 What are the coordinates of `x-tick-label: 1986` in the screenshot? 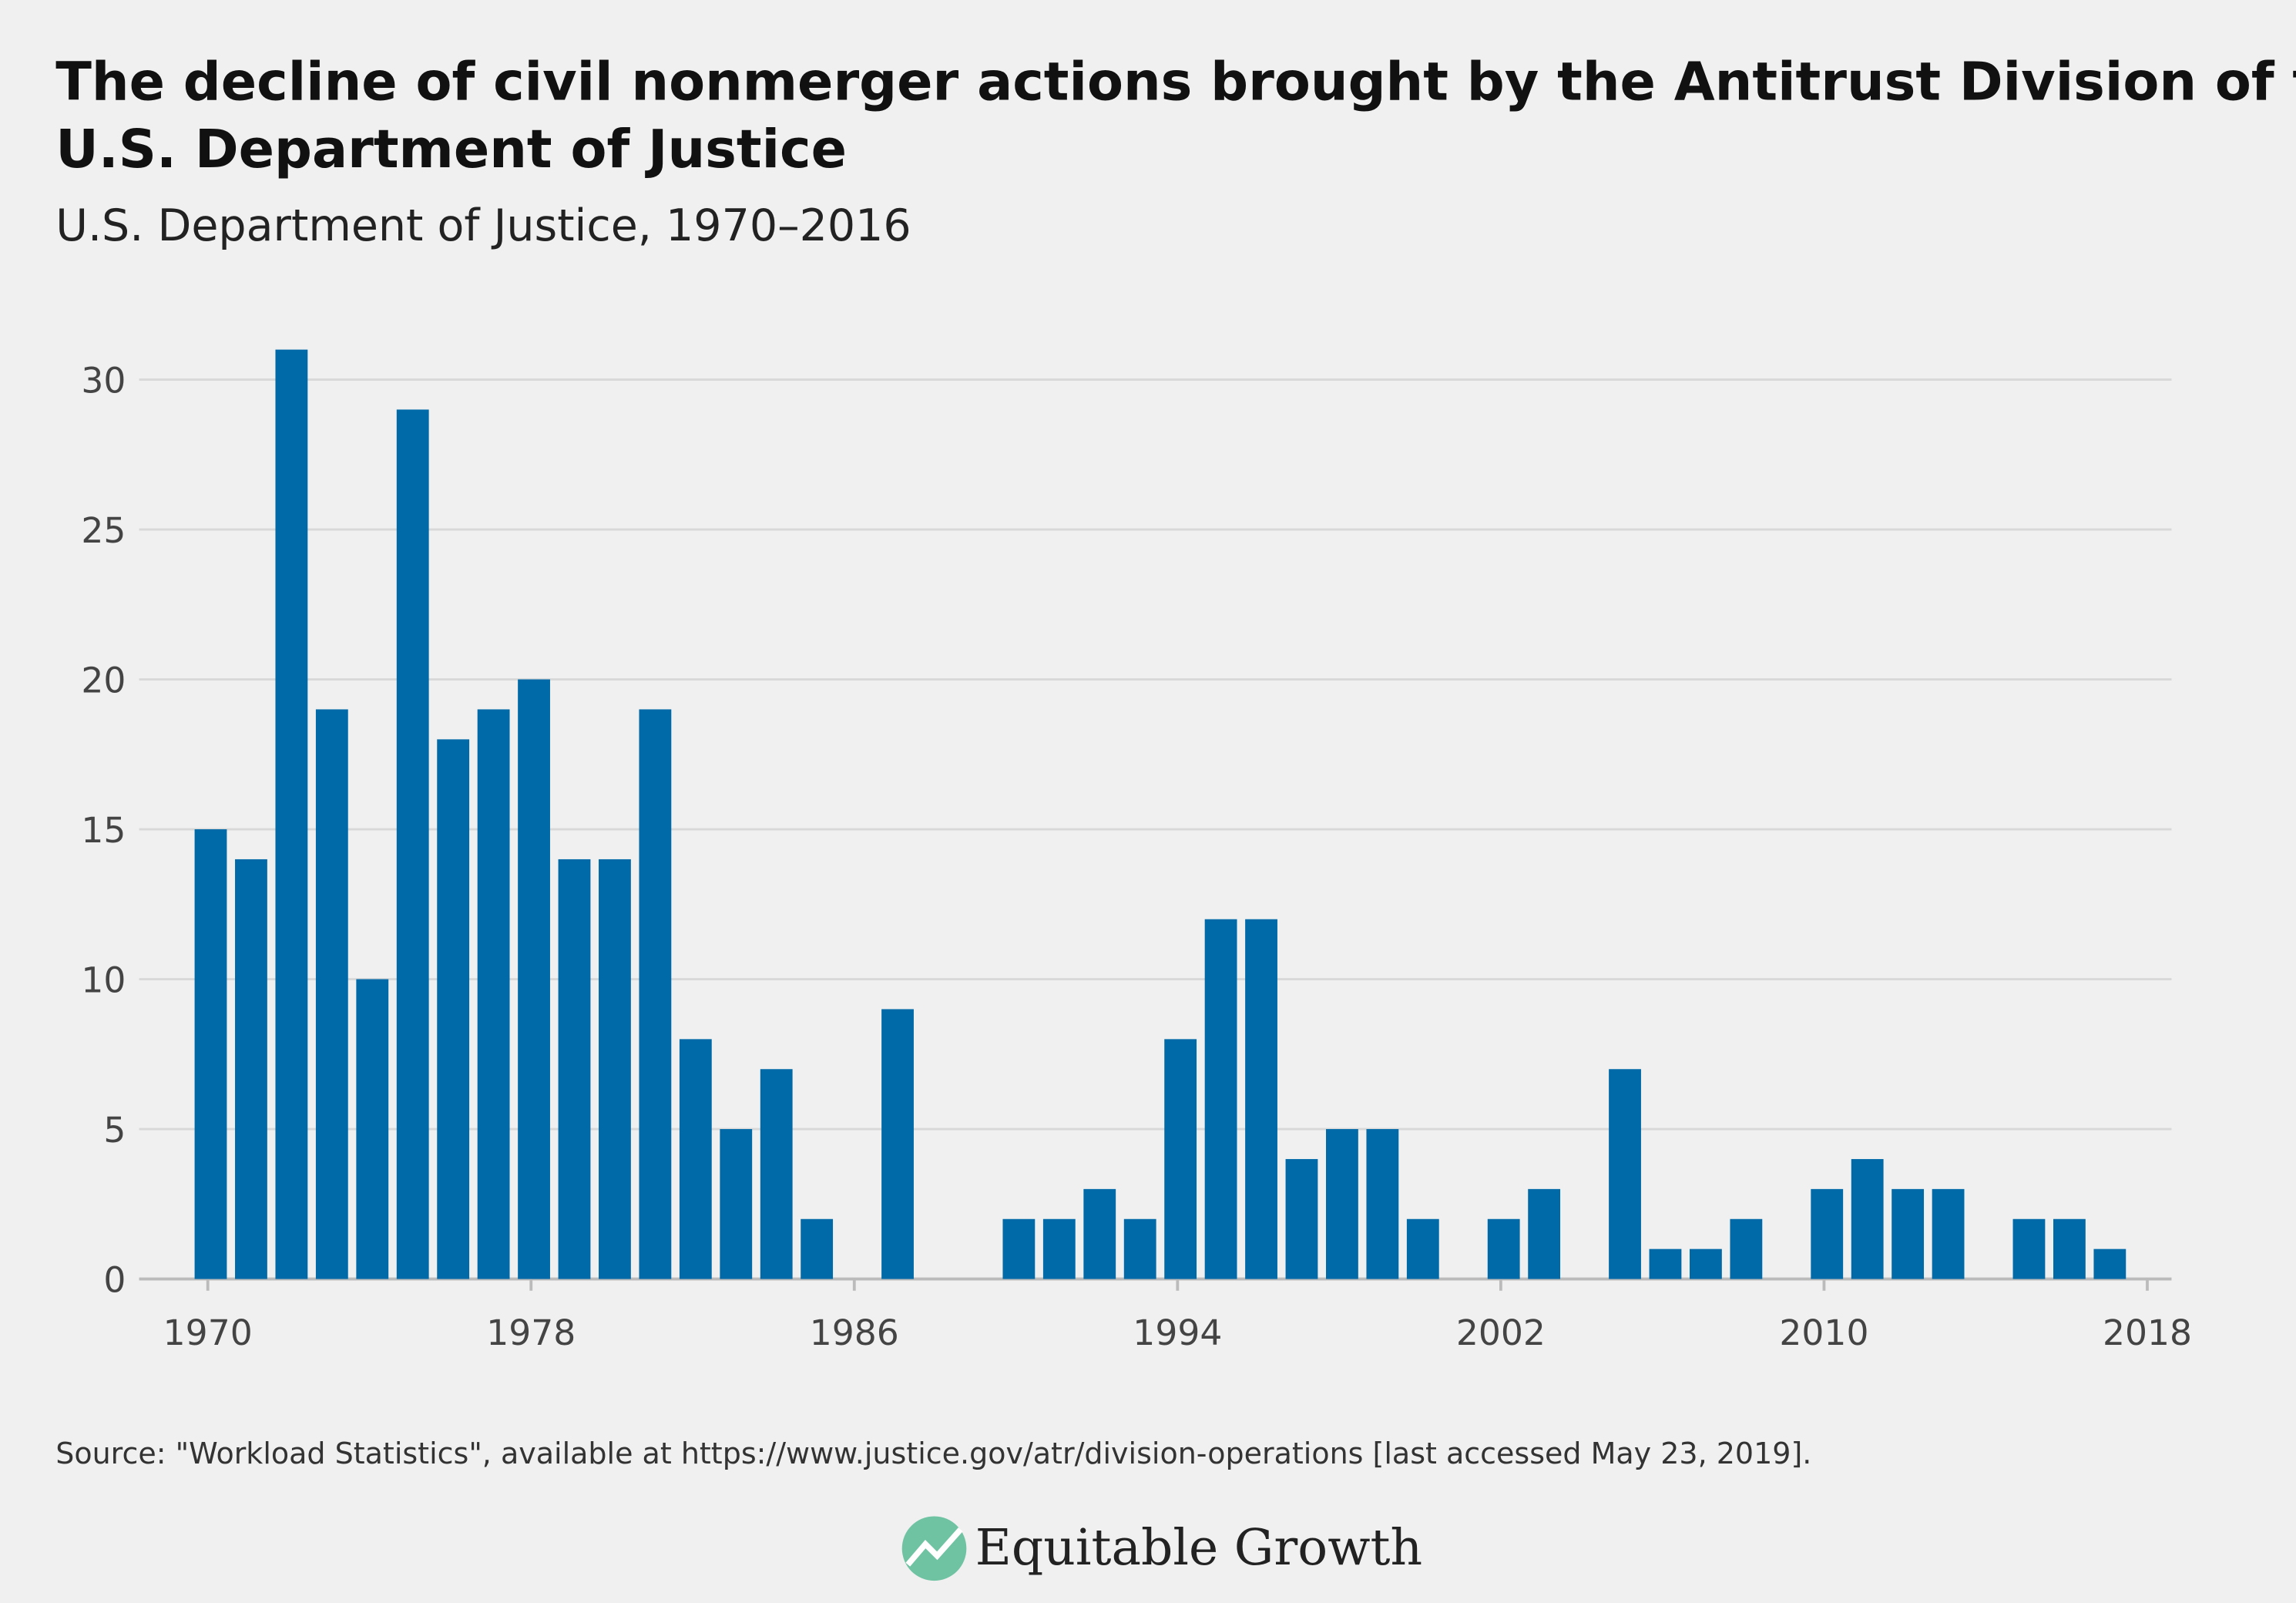 It's located at (854, 1332).